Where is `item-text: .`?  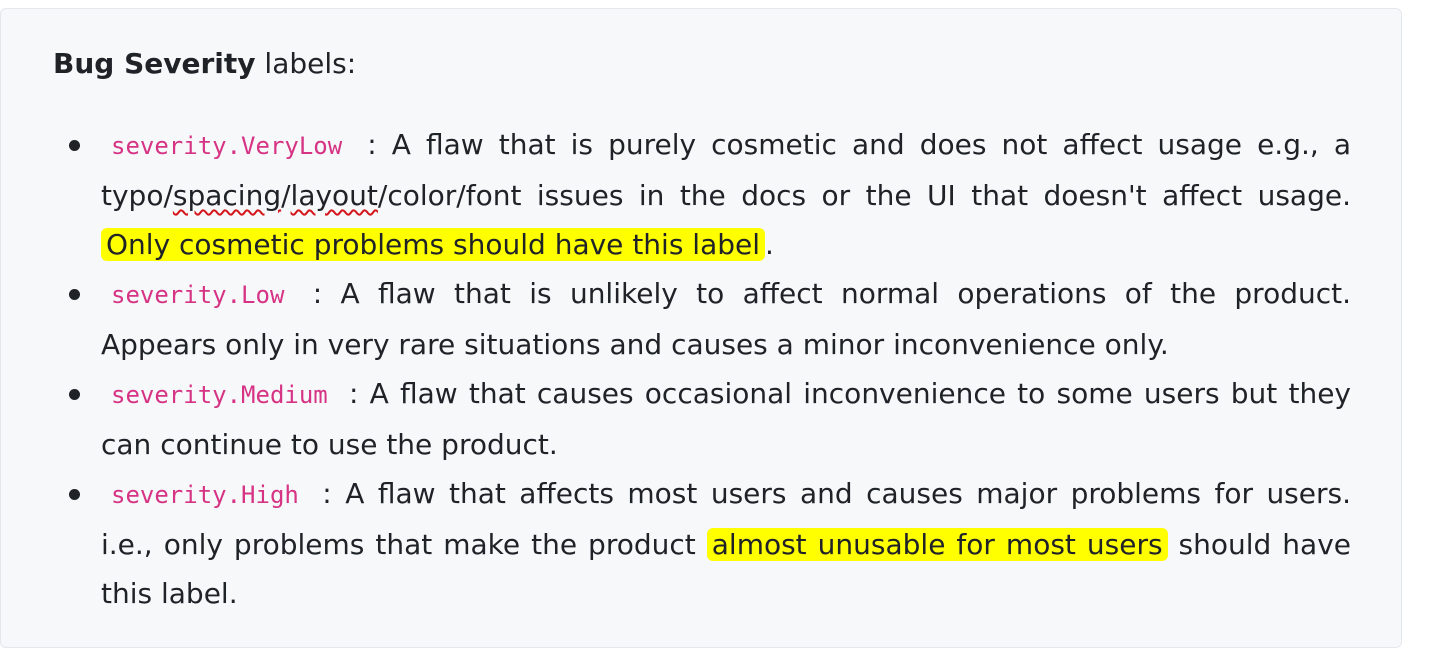
item-text: . is located at coordinates (769, 244).